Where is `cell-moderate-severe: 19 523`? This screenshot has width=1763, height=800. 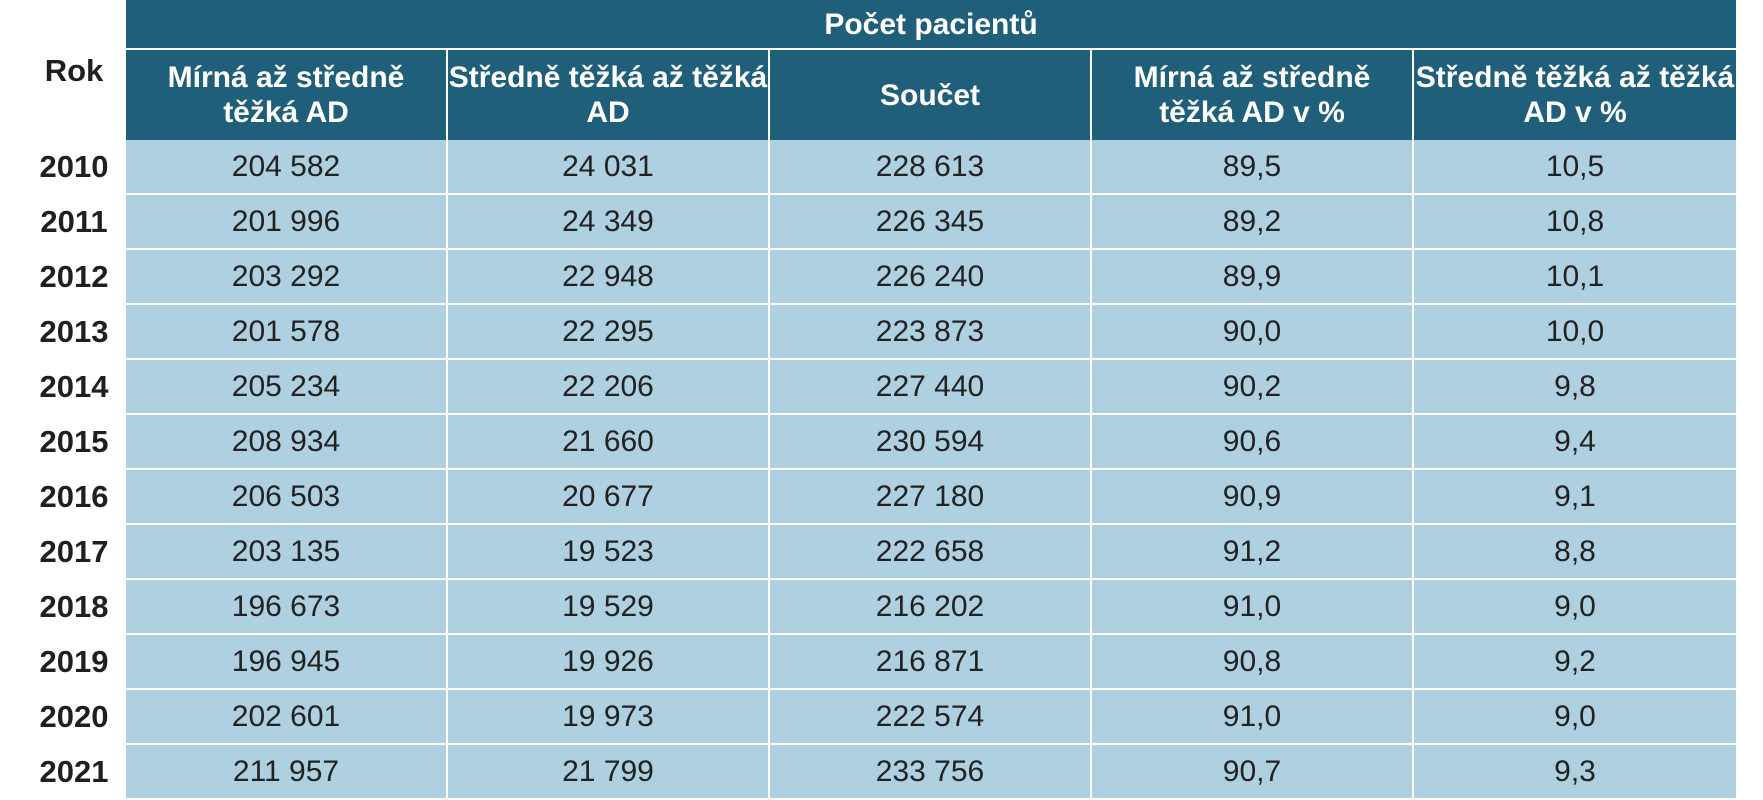 cell-moderate-severe: 19 523 is located at coordinates (609, 552).